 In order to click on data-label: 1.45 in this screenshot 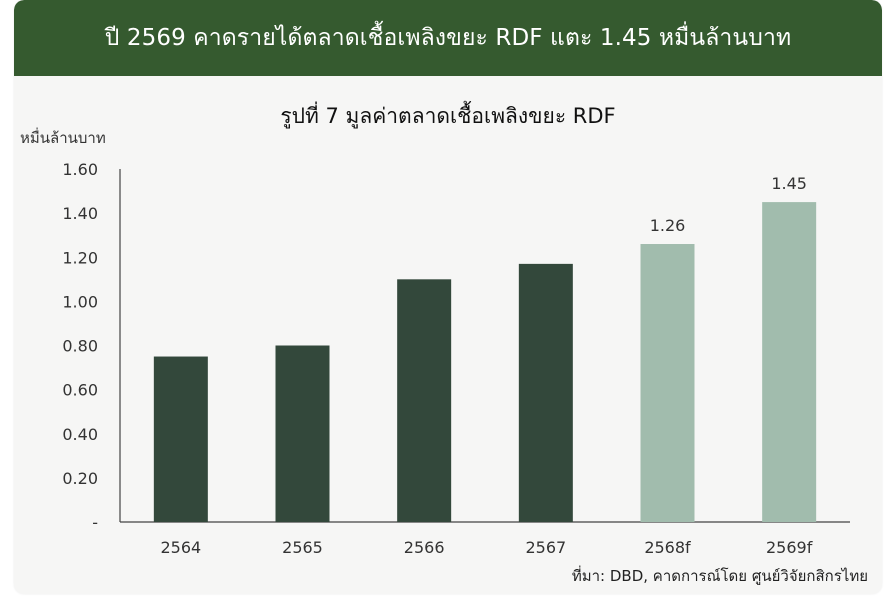, I will do `click(789, 183)`.